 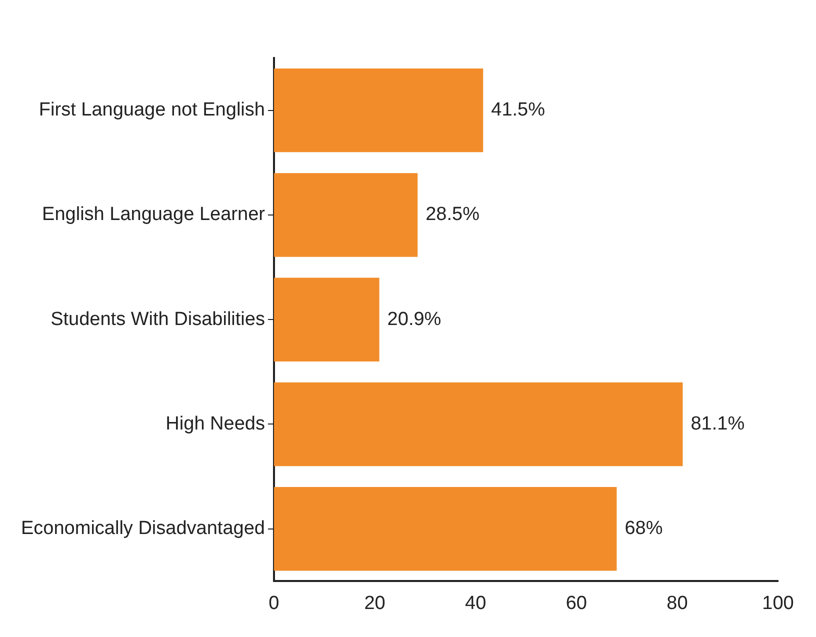 What do you see at coordinates (643, 529) in the screenshot?
I see `data-label: 68%` at bounding box center [643, 529].